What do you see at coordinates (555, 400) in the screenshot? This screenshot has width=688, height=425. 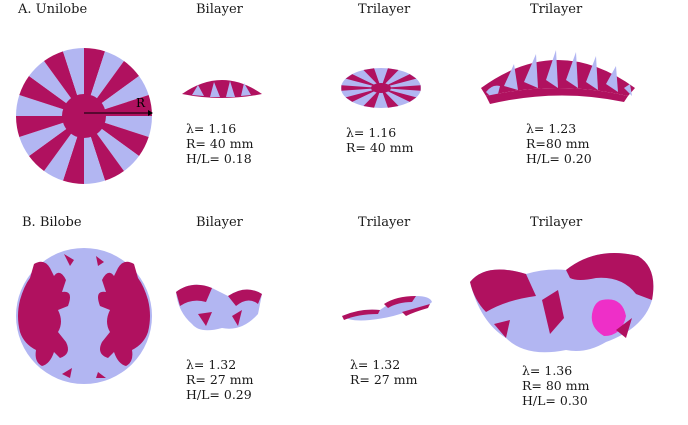 I see `param-b3-hl: H/L= 0.30` at bounding box center [555, 400].